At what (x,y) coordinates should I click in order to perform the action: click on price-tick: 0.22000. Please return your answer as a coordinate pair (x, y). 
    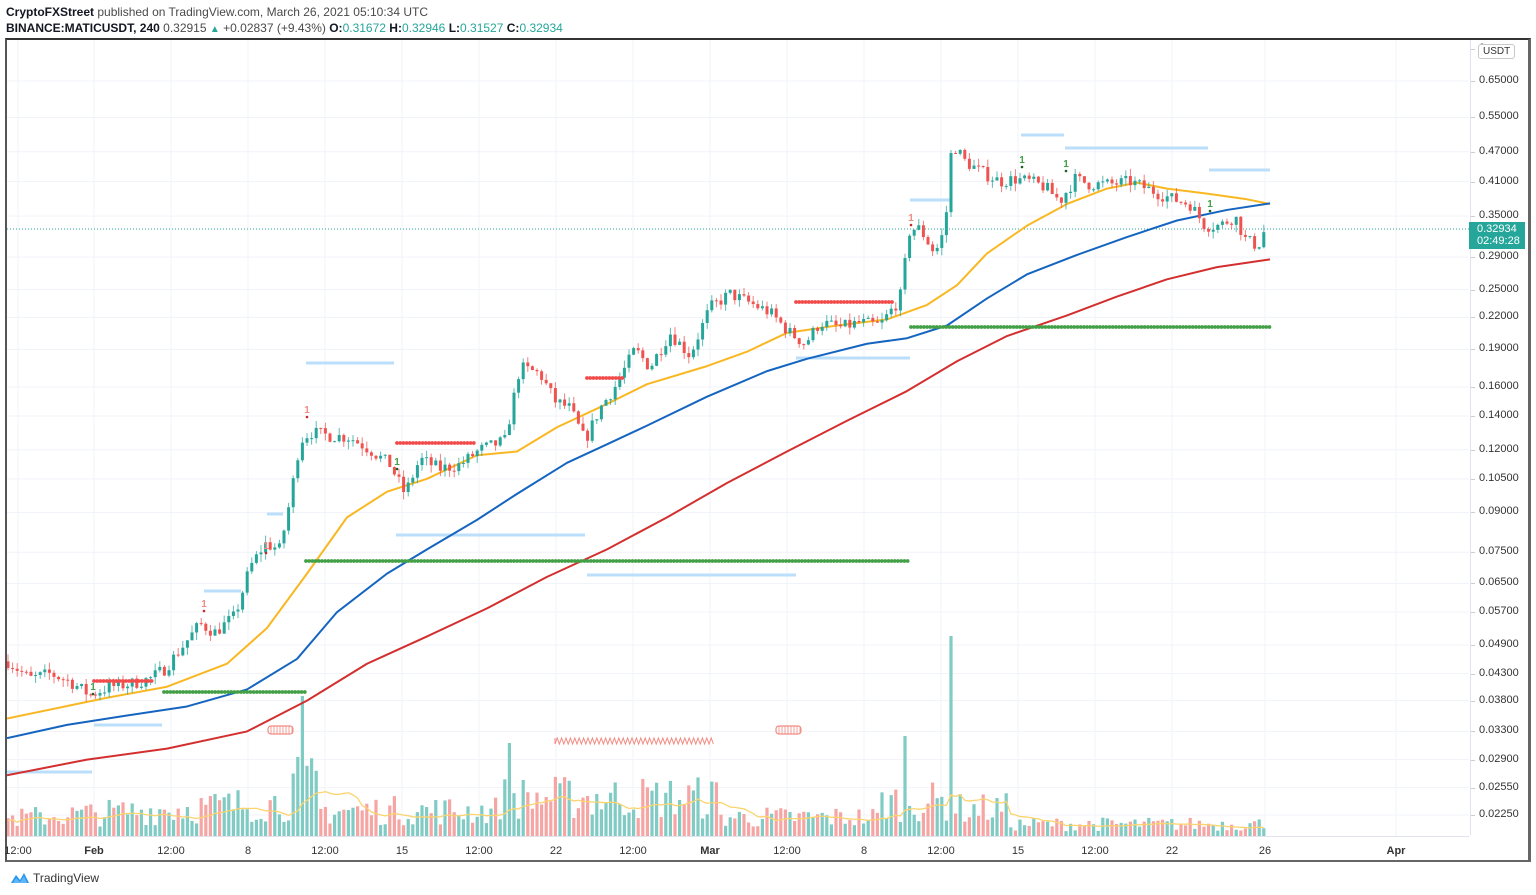
    Looking at the image, I should click on (1495, 316).